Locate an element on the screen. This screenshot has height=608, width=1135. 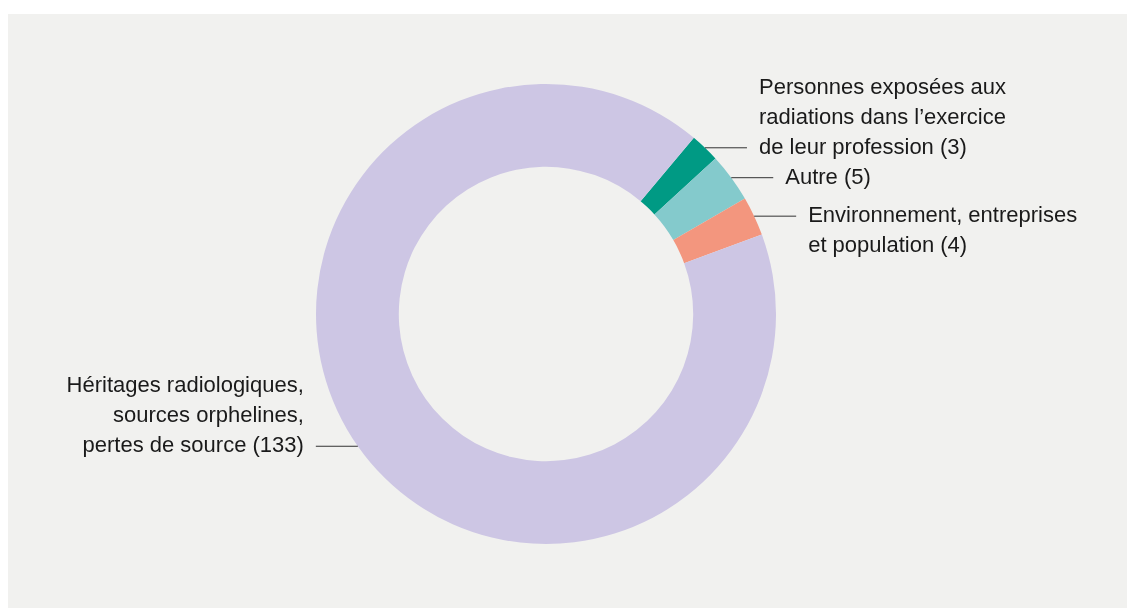
slice-label: Héritages radiologiques, sources orphelines, pertes de source (133) is located at coordinates (185, 415).